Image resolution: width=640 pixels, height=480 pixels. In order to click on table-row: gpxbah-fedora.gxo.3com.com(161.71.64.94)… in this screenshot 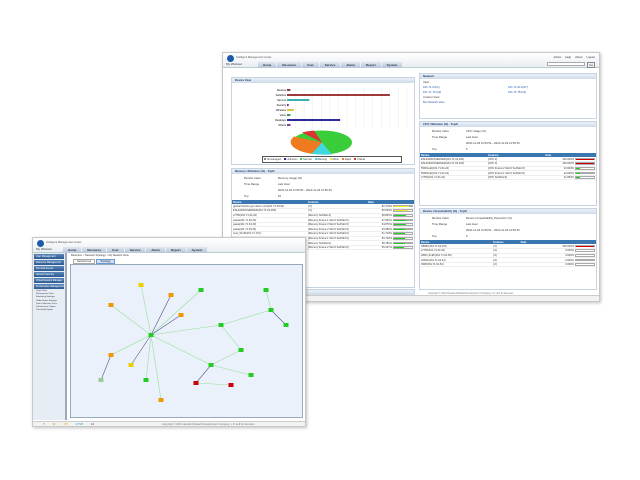, I will do `click(323, 207)`.